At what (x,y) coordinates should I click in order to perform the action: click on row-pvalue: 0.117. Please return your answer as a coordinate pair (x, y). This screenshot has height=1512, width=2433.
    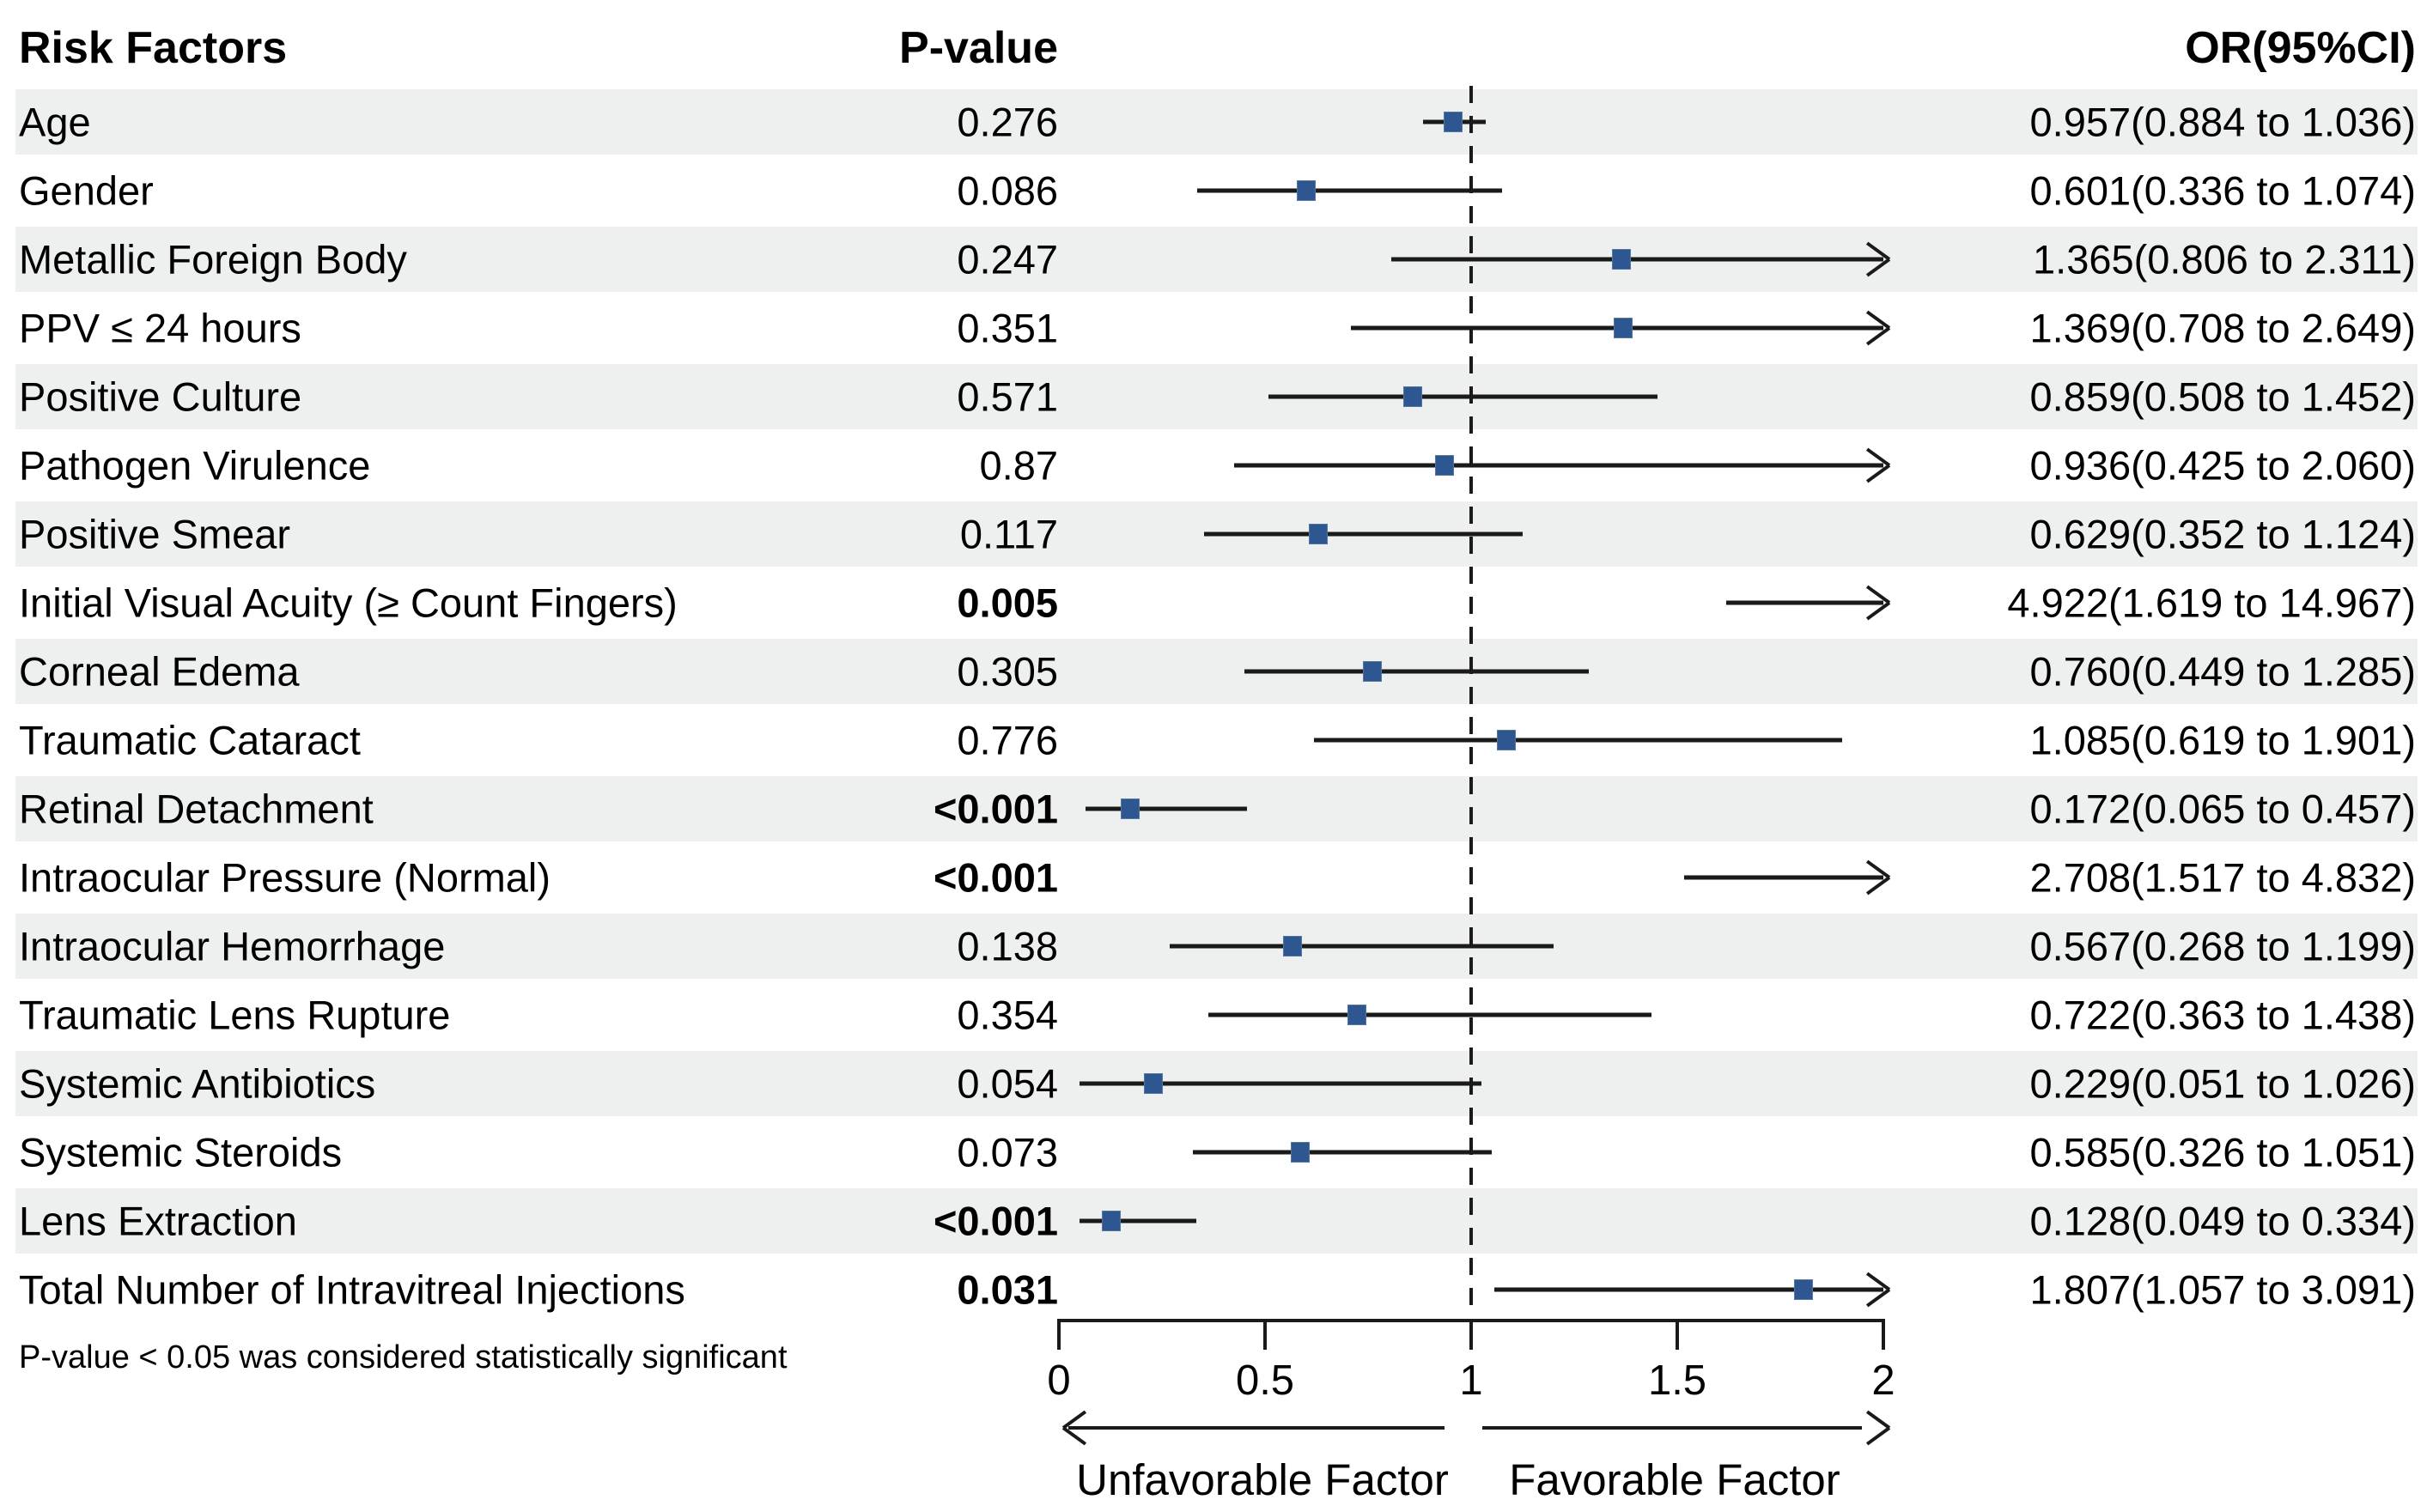
    Looking at the image, I should click on (1008, 534).